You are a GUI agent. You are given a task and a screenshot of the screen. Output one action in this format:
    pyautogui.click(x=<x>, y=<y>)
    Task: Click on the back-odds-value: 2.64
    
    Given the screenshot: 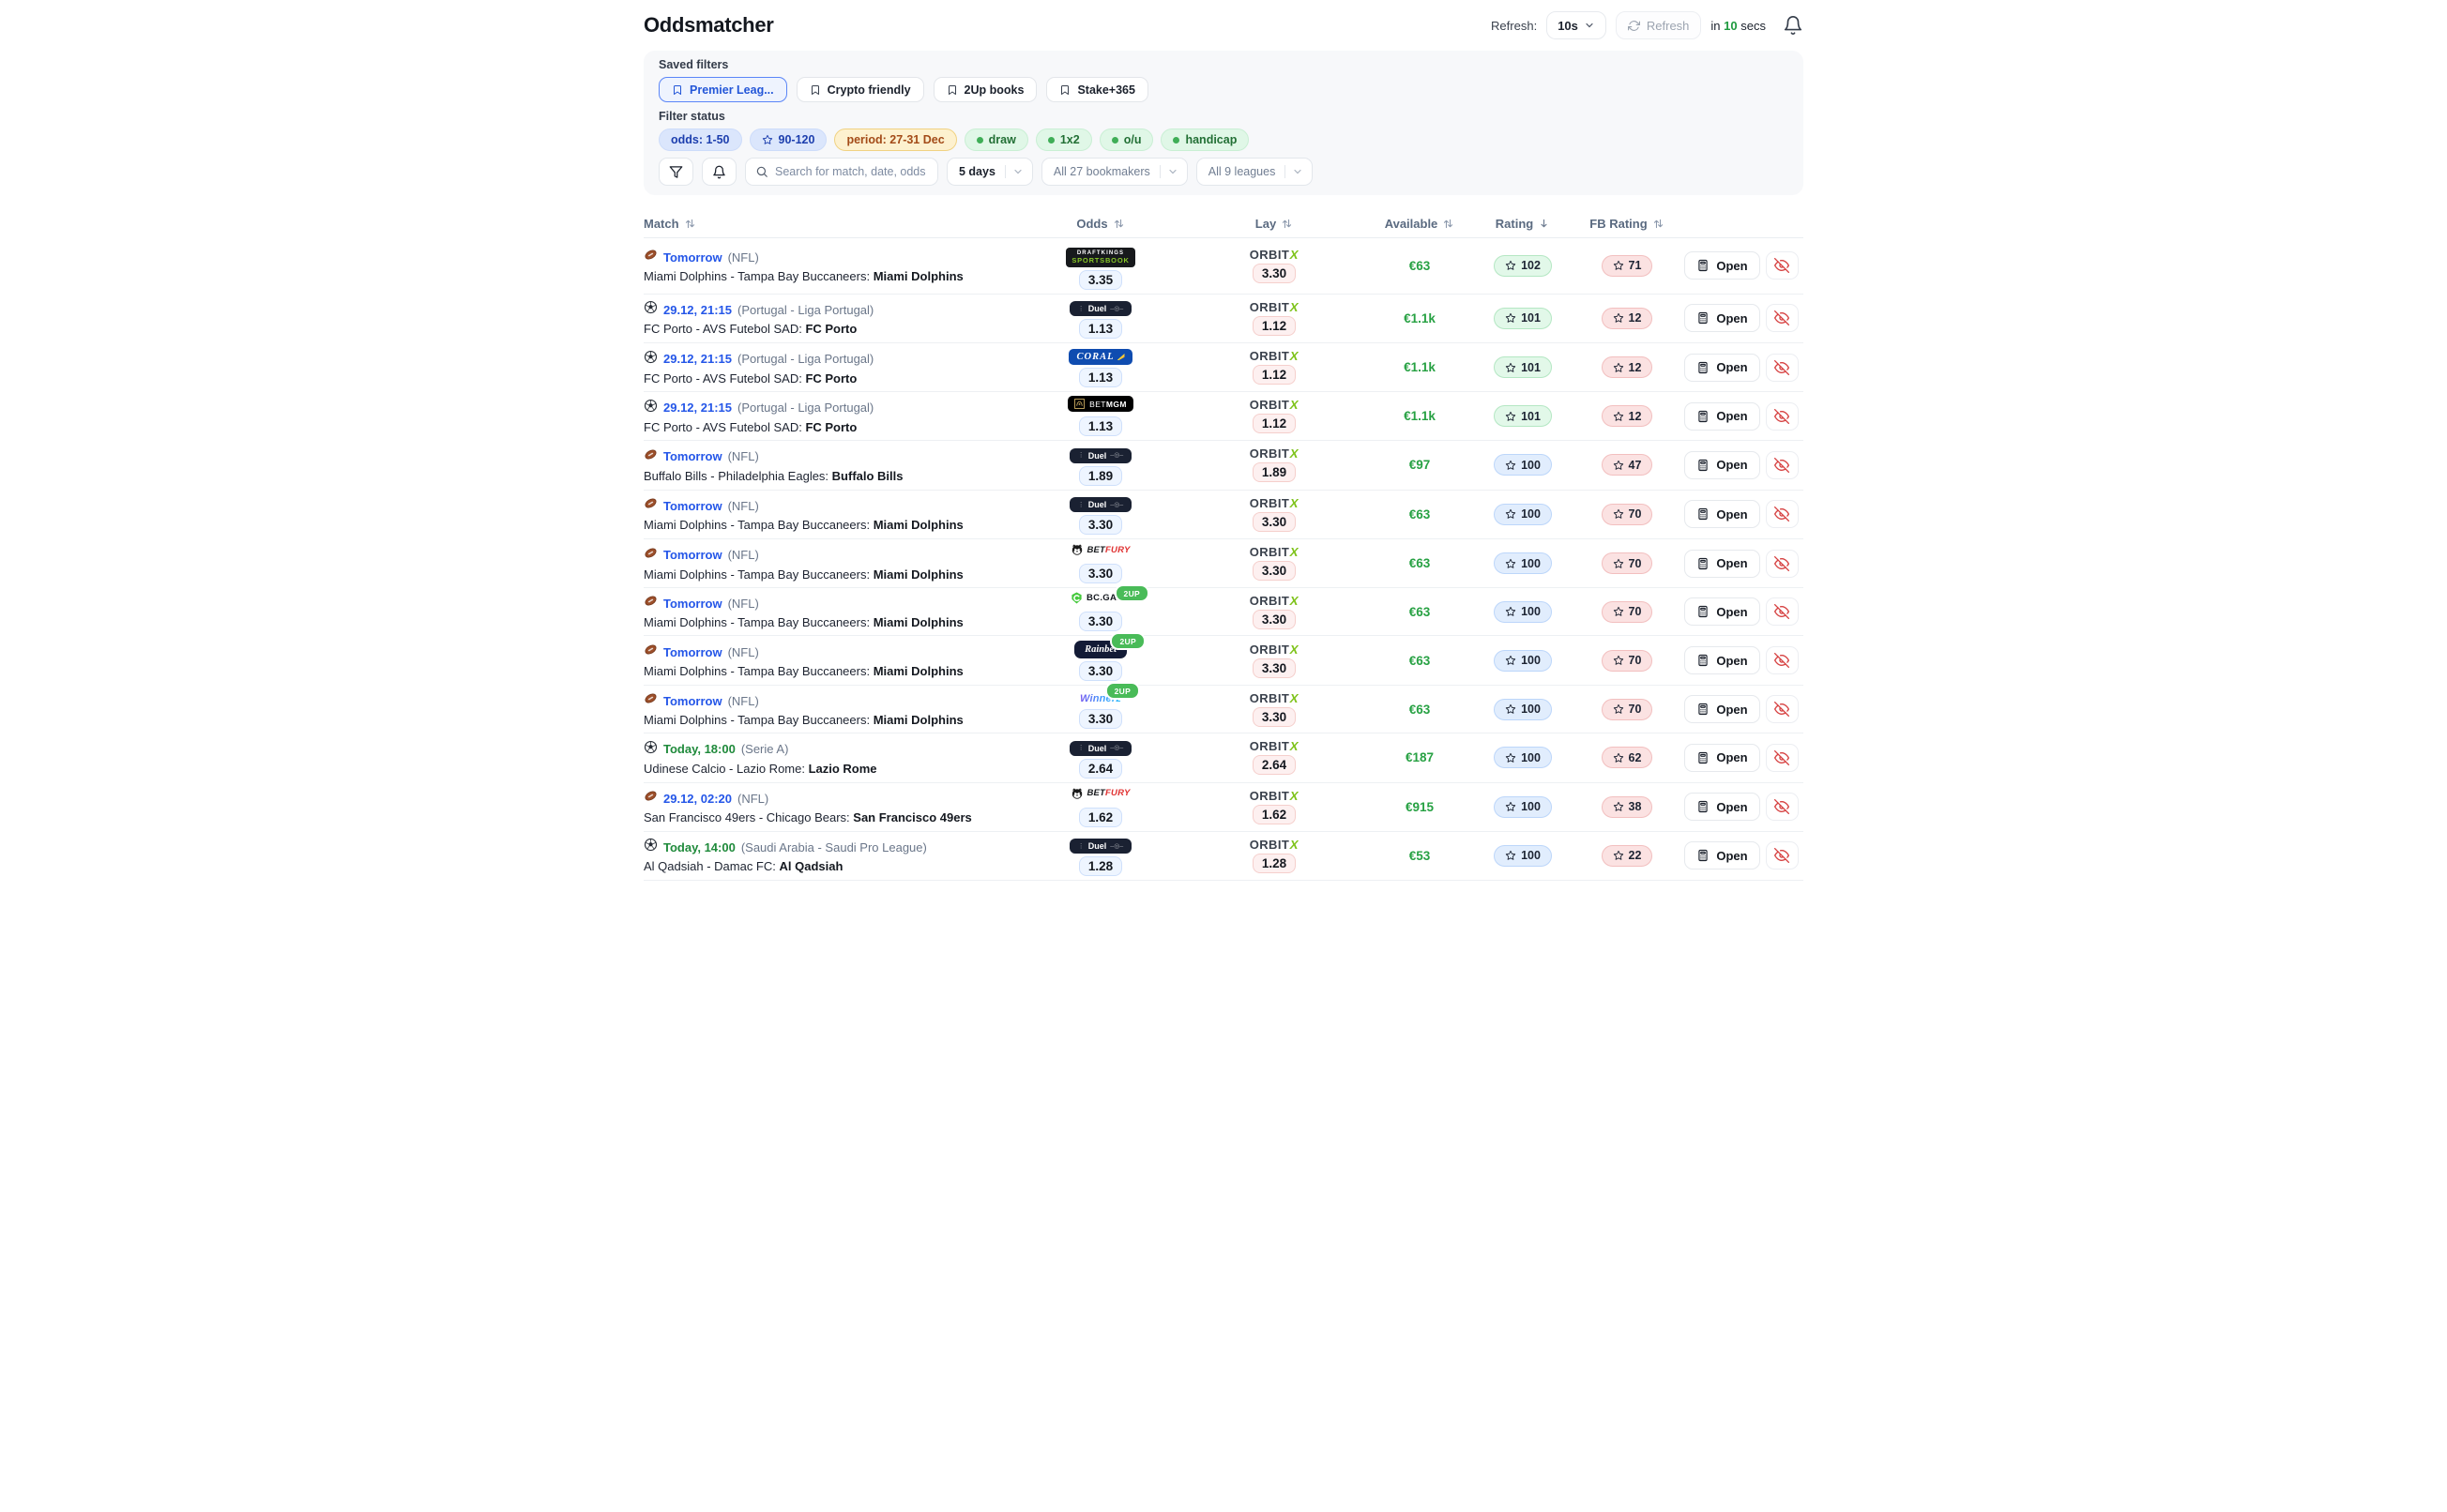 What is the action you would take?
    pyautogui.click(x=1100, y=768)
    